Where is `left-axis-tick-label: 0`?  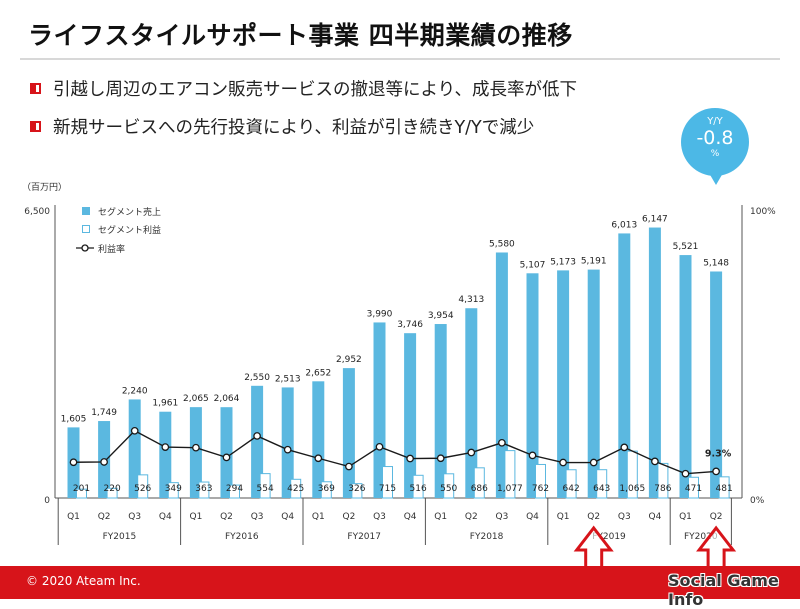
left-axis-tick-label: 0 is located at coordinates (47, 501).